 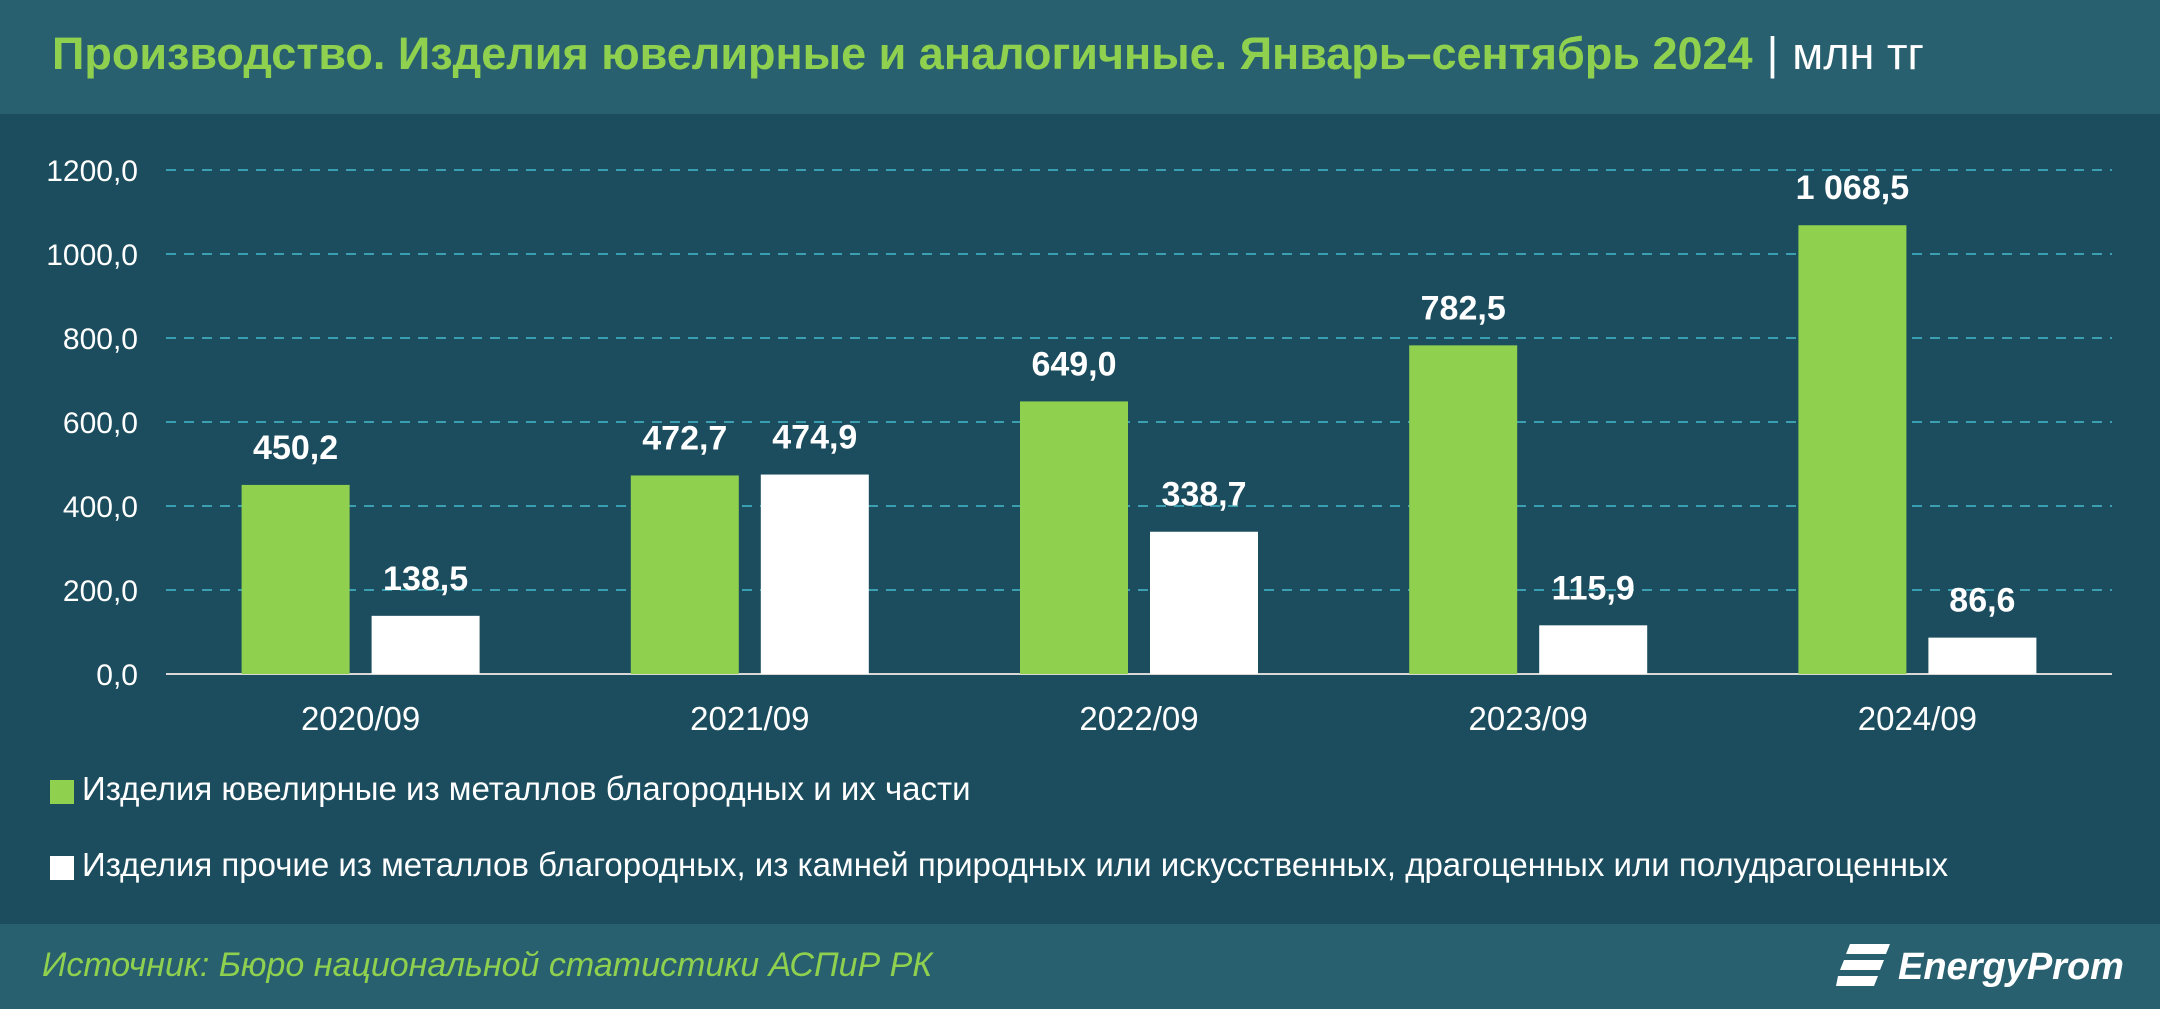 I want to click on data-label: 1 068,5, so click(x=1852, y=188).